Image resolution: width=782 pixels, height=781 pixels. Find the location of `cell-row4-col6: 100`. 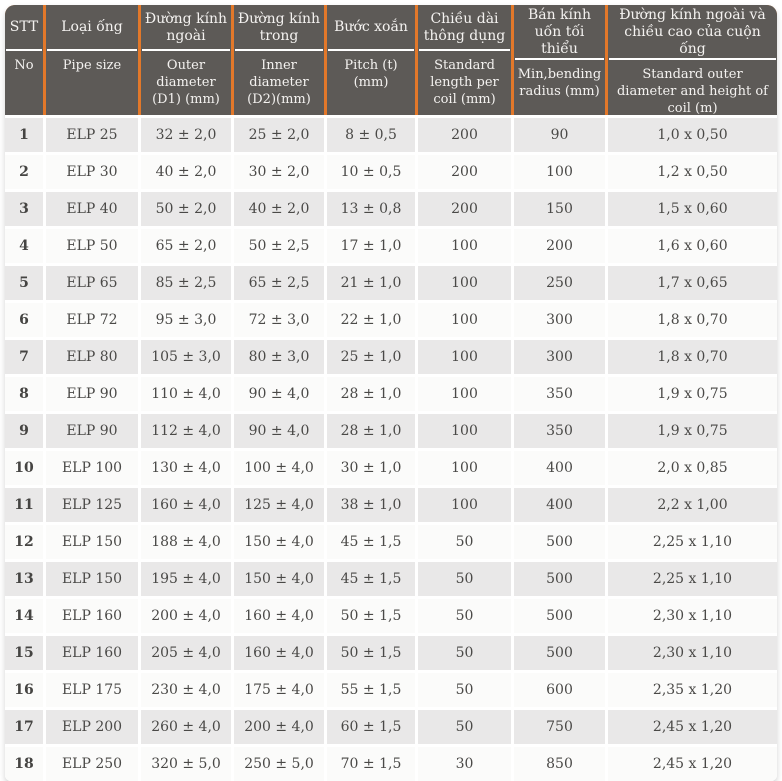

cell-row4-col6: 100 is located at coordinates (464, 246).